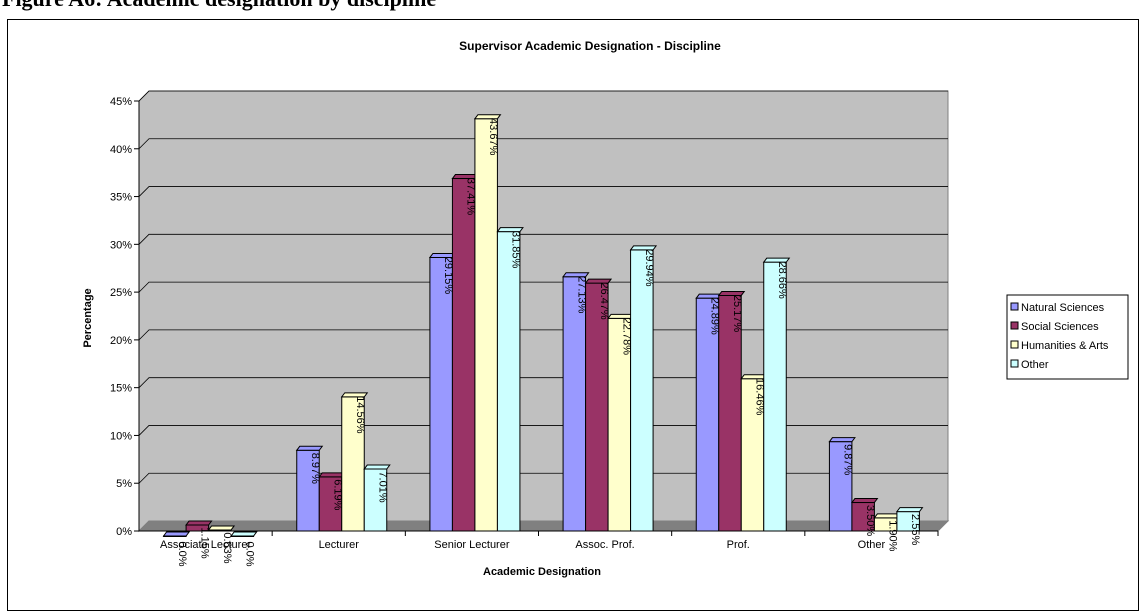 The width and height of the screenshot is (1141, 613). I want to click on y-tick-label: 20%, so click(121, 341).